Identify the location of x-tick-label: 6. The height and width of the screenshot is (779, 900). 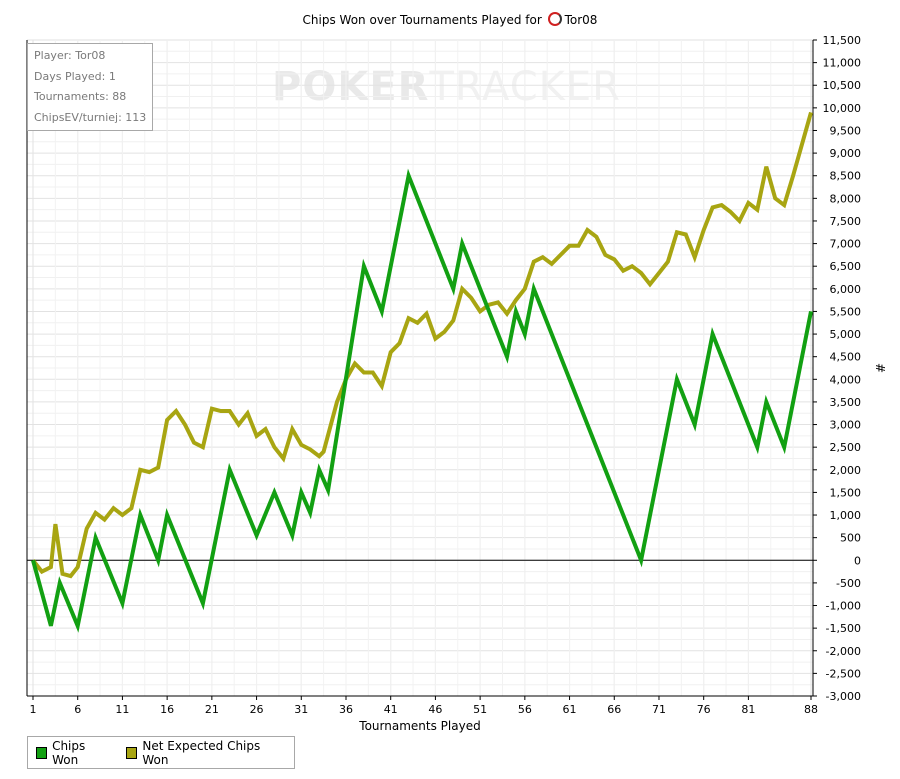
(77, 709).